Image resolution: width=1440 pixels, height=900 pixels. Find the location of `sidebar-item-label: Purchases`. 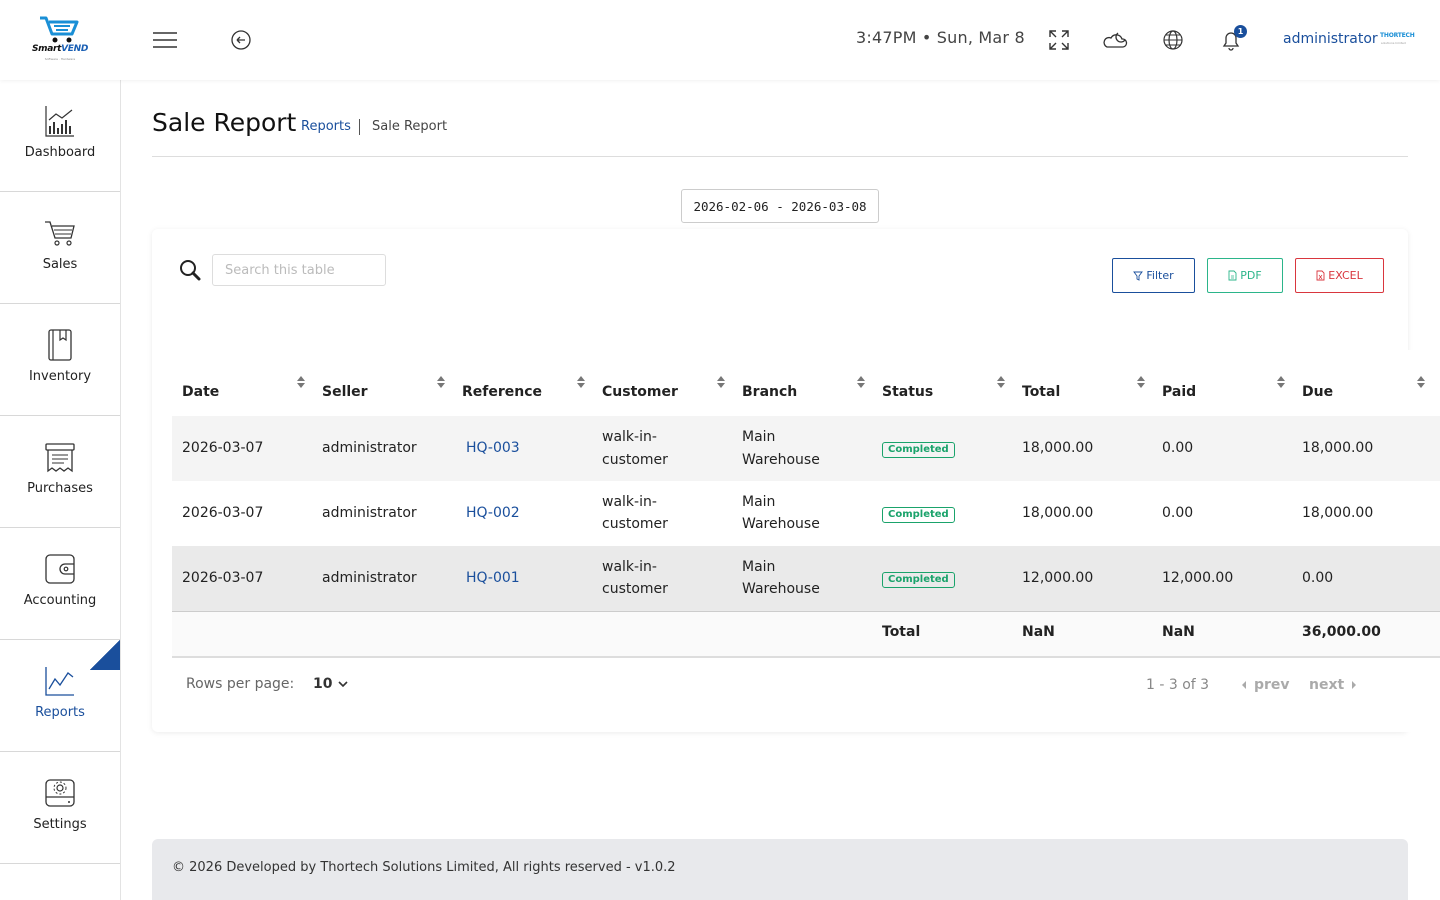

sidebar-item-label: Purchases is located at coordinates (60, 488).